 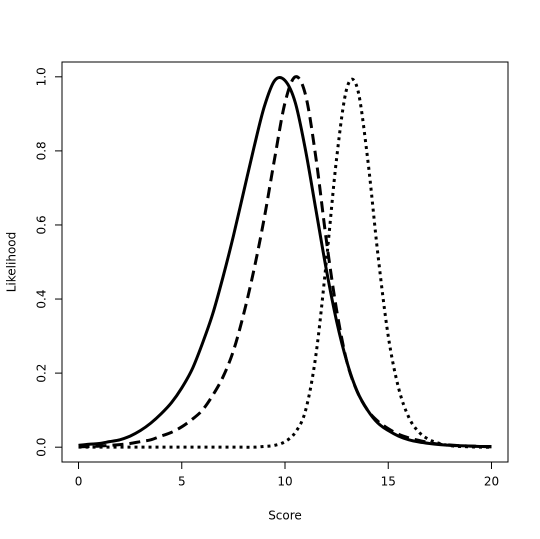 What do you see at coordinates (42, 224) in the screenshot?
I see `y-tick-label: 0.6` at bounding box center [42, 224].